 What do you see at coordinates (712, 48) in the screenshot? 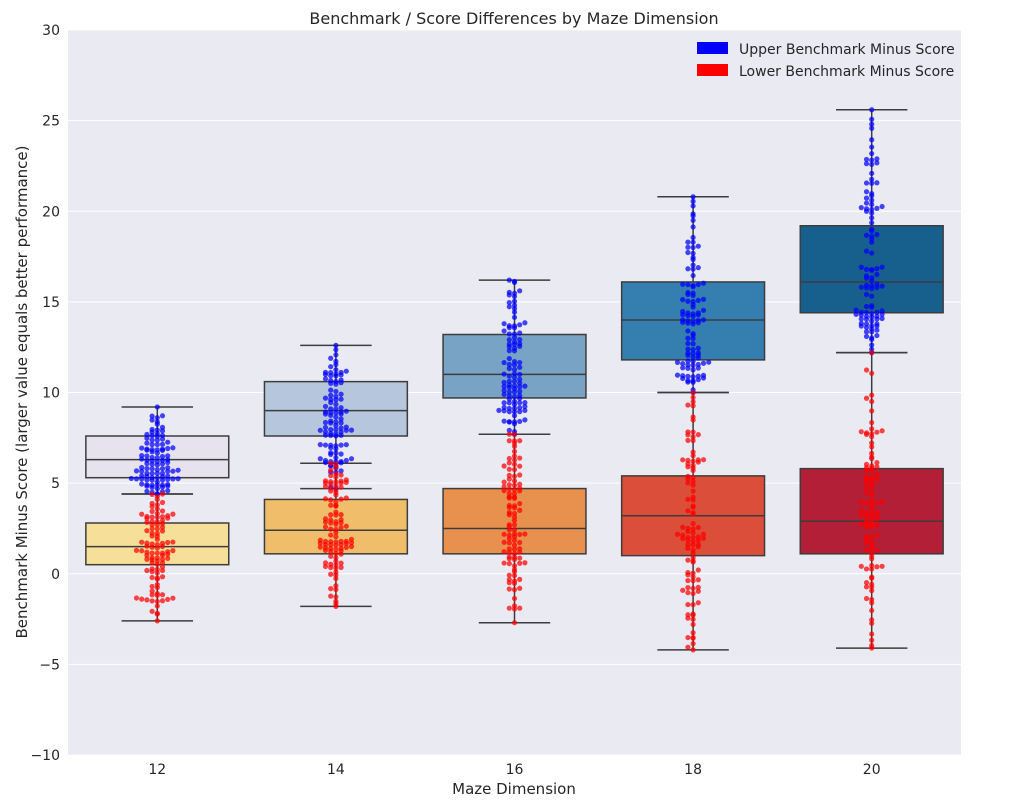
I see `legend-swatch-upper` at bounding box center [712, 48].